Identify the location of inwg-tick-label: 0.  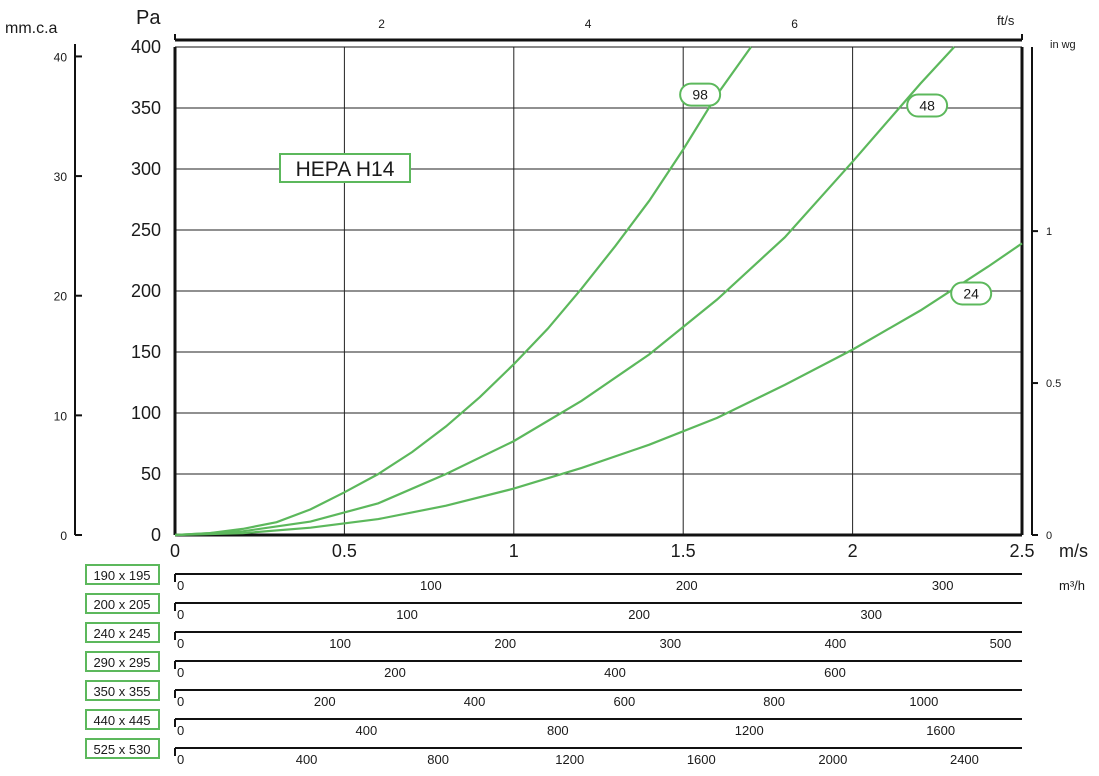
(1049, 536).